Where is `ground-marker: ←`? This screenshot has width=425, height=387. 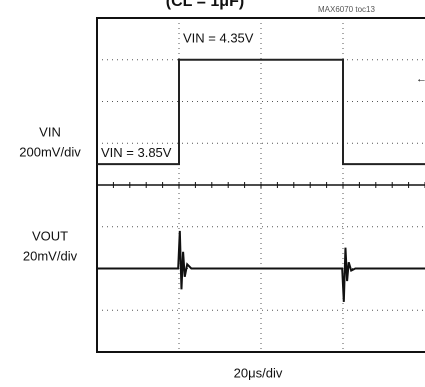 ground-marker: ← is located at coordinates (420, 79).